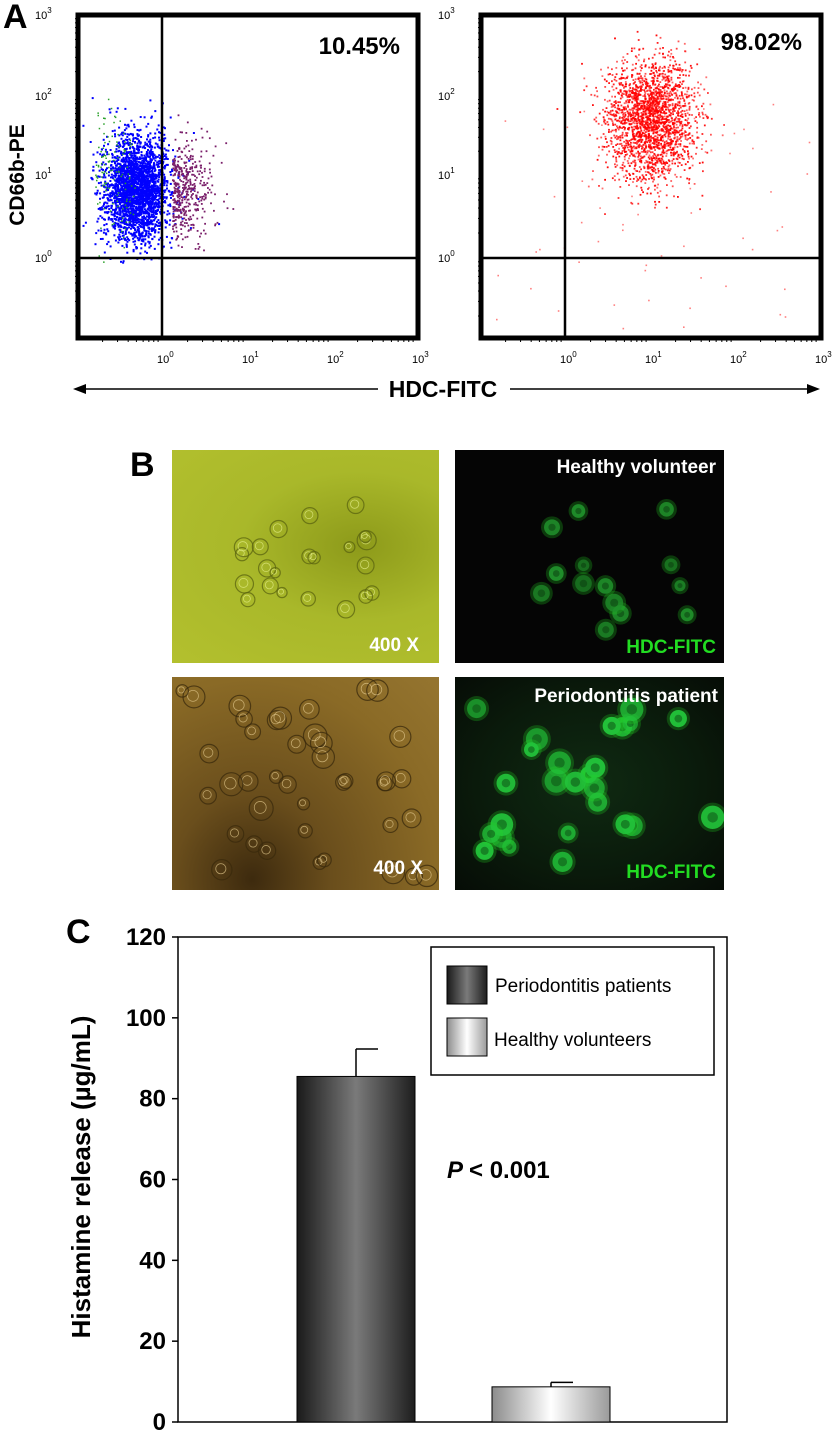 The image size is (833, 1433). I want to click on flow-plot-left: 10⁰ 10¹ 10² 10³ 10⁰ 10¹ 10² 10³, so click(232, 186).